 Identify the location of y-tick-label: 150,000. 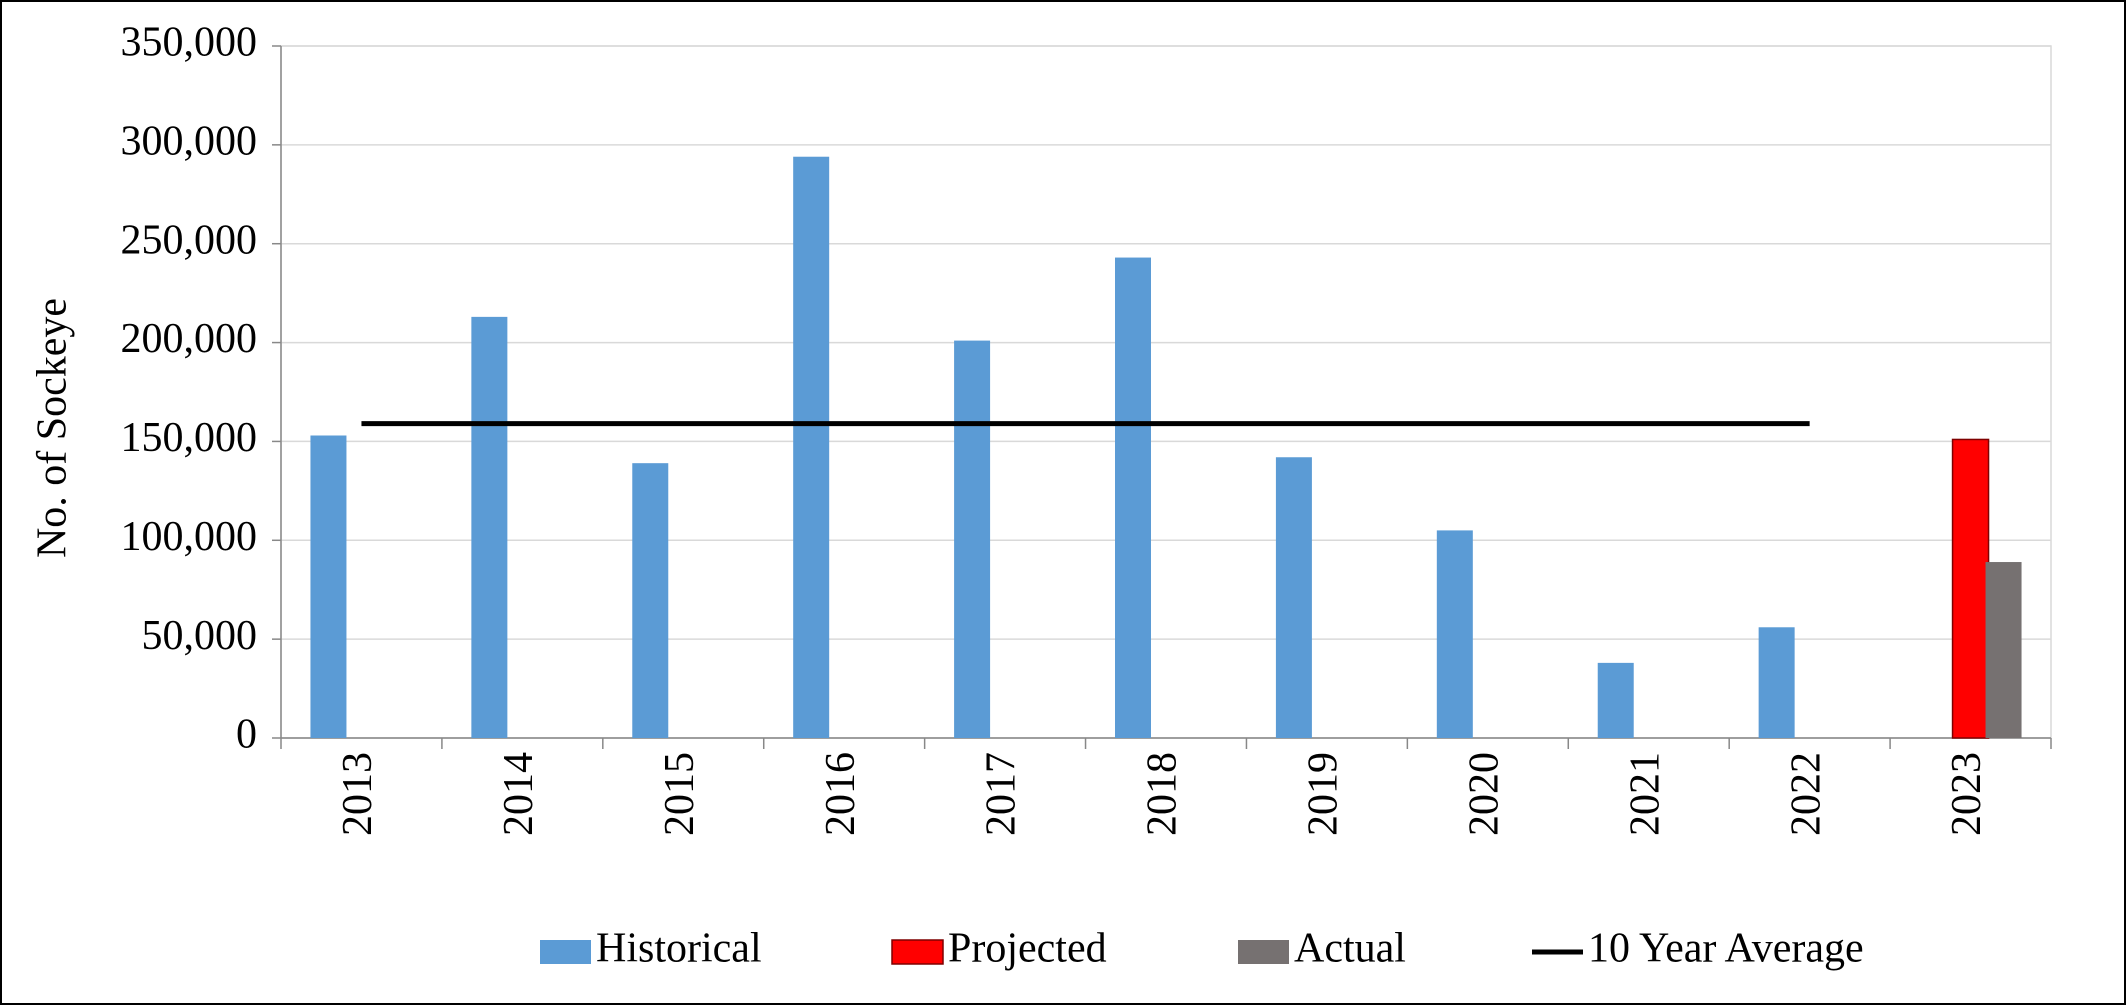
(189, 438).